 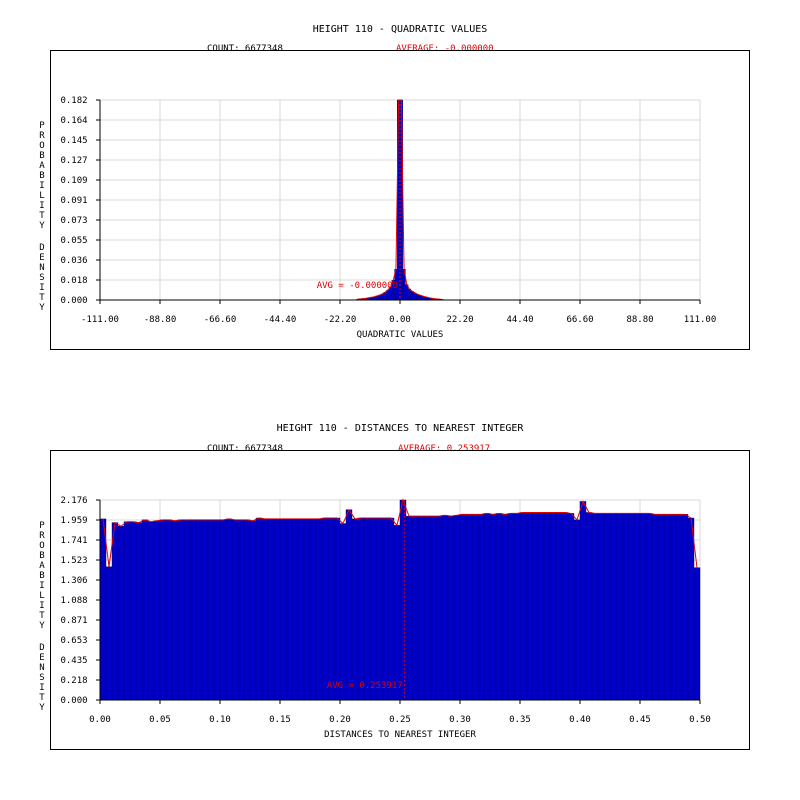 What do you see at coordinates (365, 686) in the screenshot?
I see `average-annotation: AVG = 0.253917` at bounding box center [365, 686].